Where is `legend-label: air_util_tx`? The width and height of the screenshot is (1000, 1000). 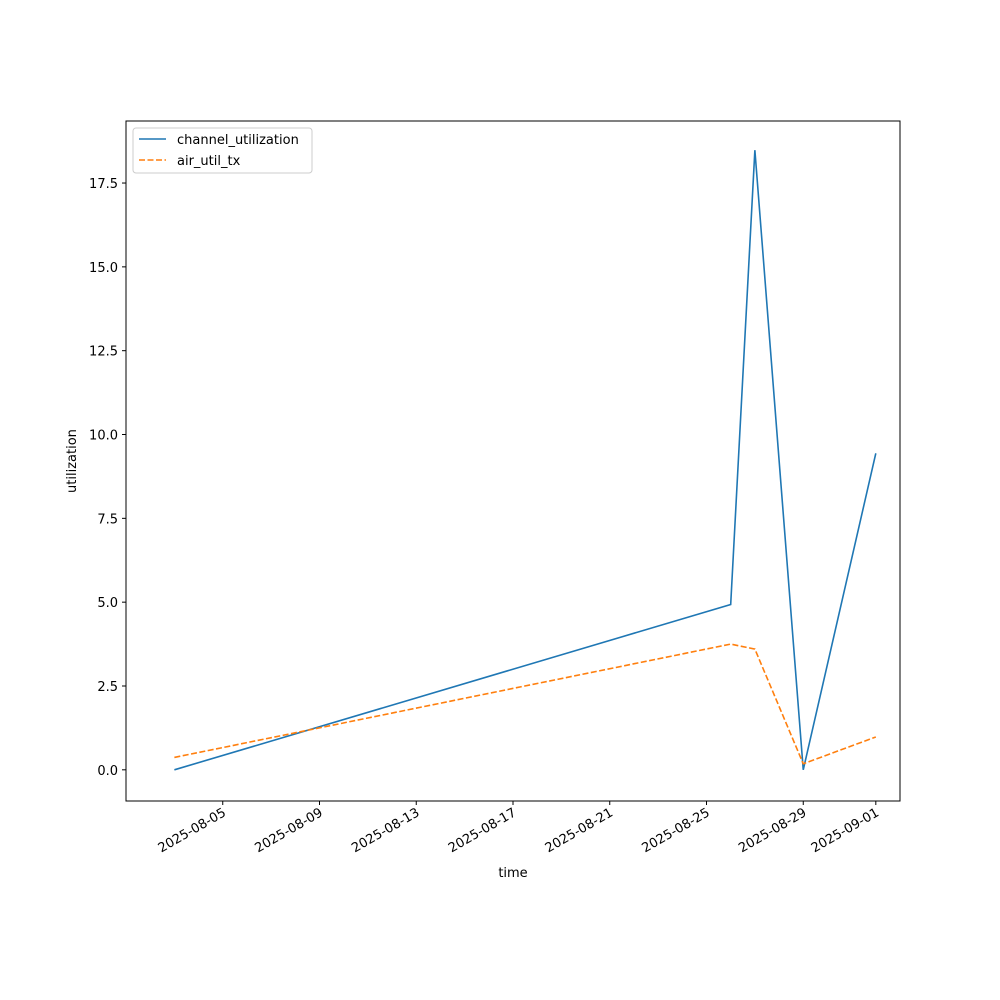
legend-label: air_util_tx is located at coordinates (209, 161).